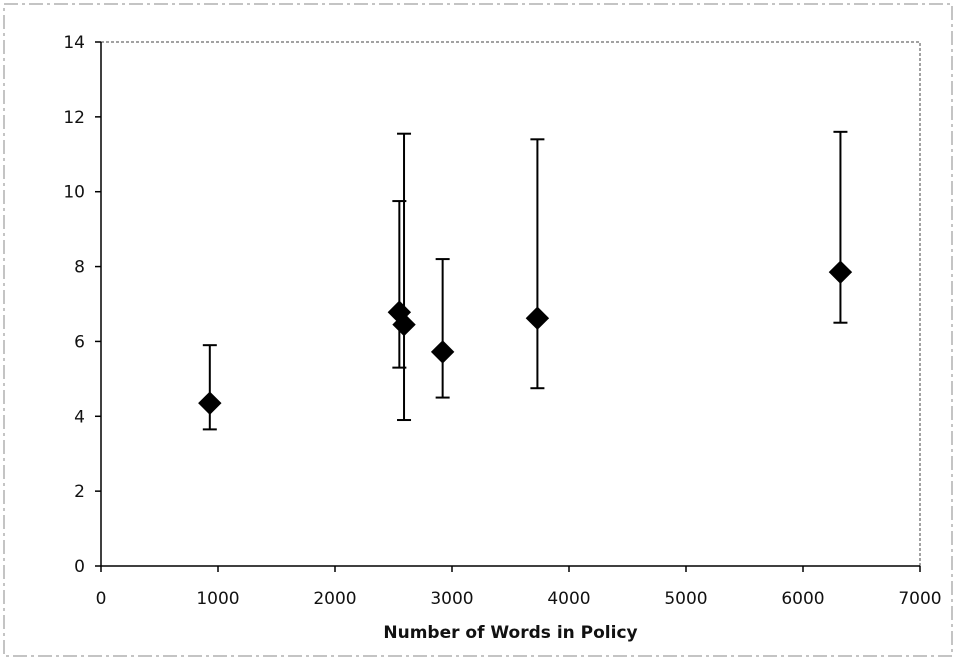 Image resolution: width=956 pixels, height=660 pixels. Describe the element at coordinates (74, 118) in the screenshot. I see `y-tick-label: 12` at that location.